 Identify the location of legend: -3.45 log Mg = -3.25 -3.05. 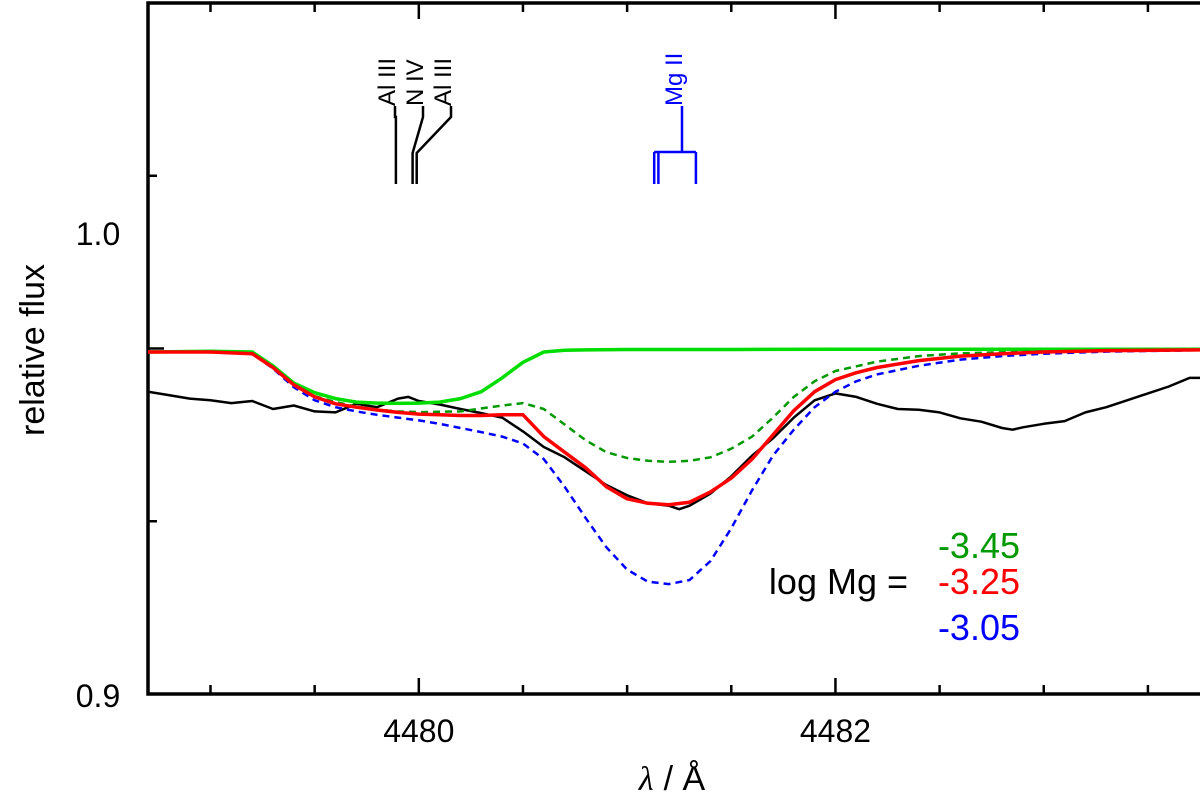
(894, 586).